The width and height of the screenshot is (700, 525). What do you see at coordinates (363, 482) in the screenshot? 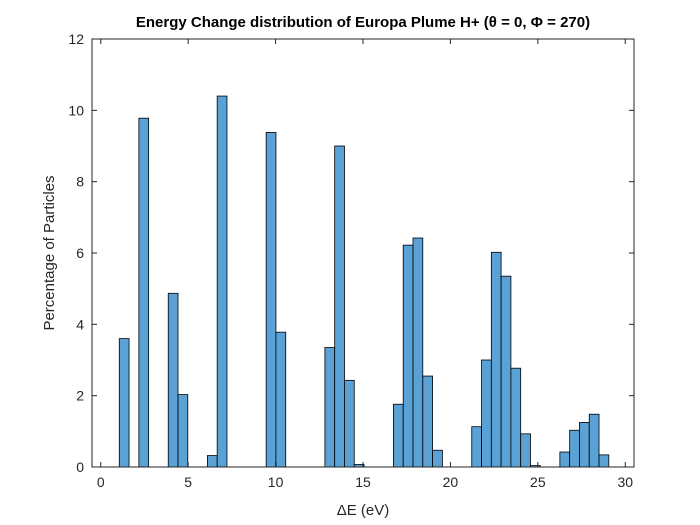
I see `x-tick-label: 15` at bounding box center [363, 482].